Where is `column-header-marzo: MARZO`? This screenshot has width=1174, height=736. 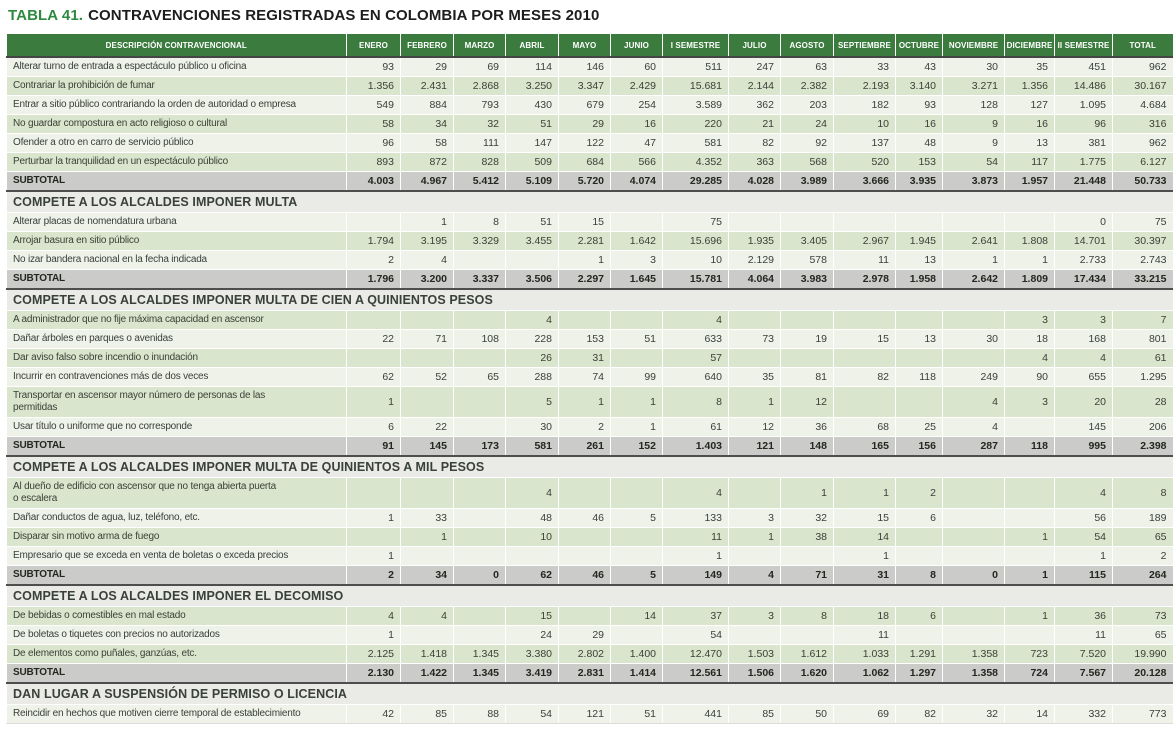 column-header-marzo: MARZO is located at coordinates (479, 46).